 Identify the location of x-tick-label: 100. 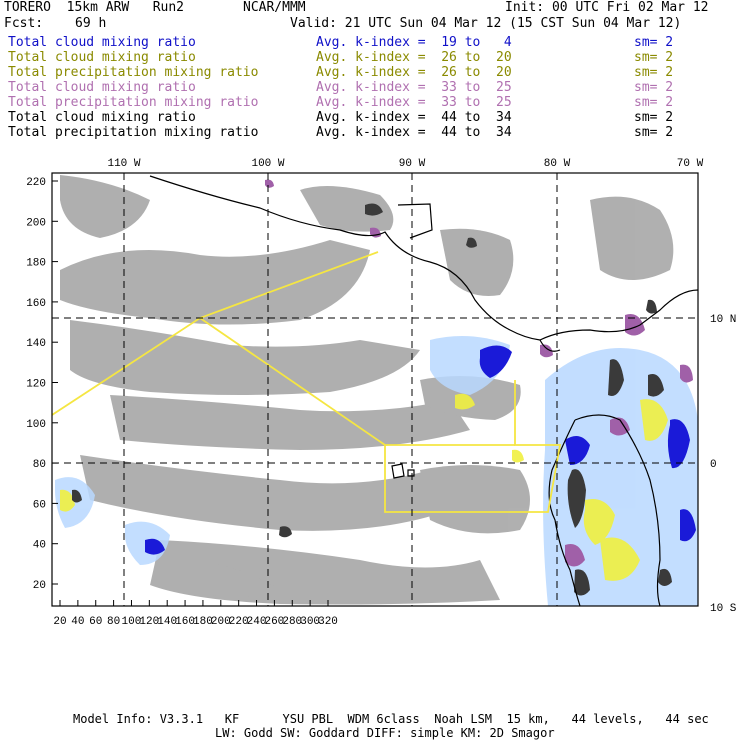
(132, 622).